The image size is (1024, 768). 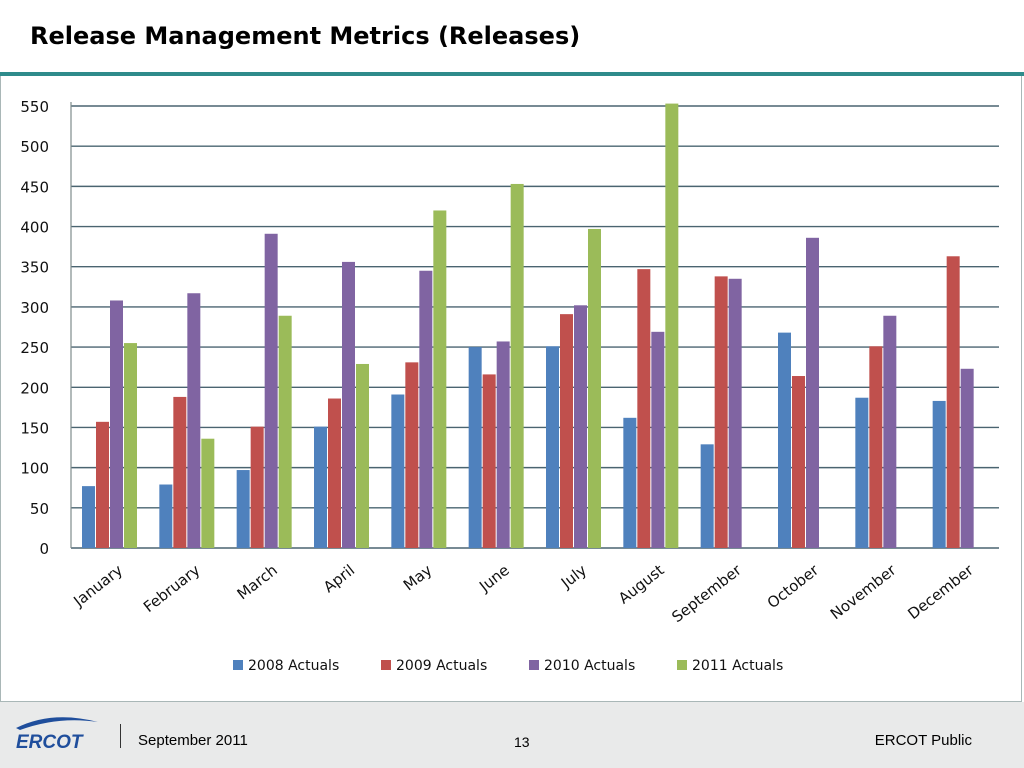 I want to click on y-tick-label: 500, so click(x=34, y=147).